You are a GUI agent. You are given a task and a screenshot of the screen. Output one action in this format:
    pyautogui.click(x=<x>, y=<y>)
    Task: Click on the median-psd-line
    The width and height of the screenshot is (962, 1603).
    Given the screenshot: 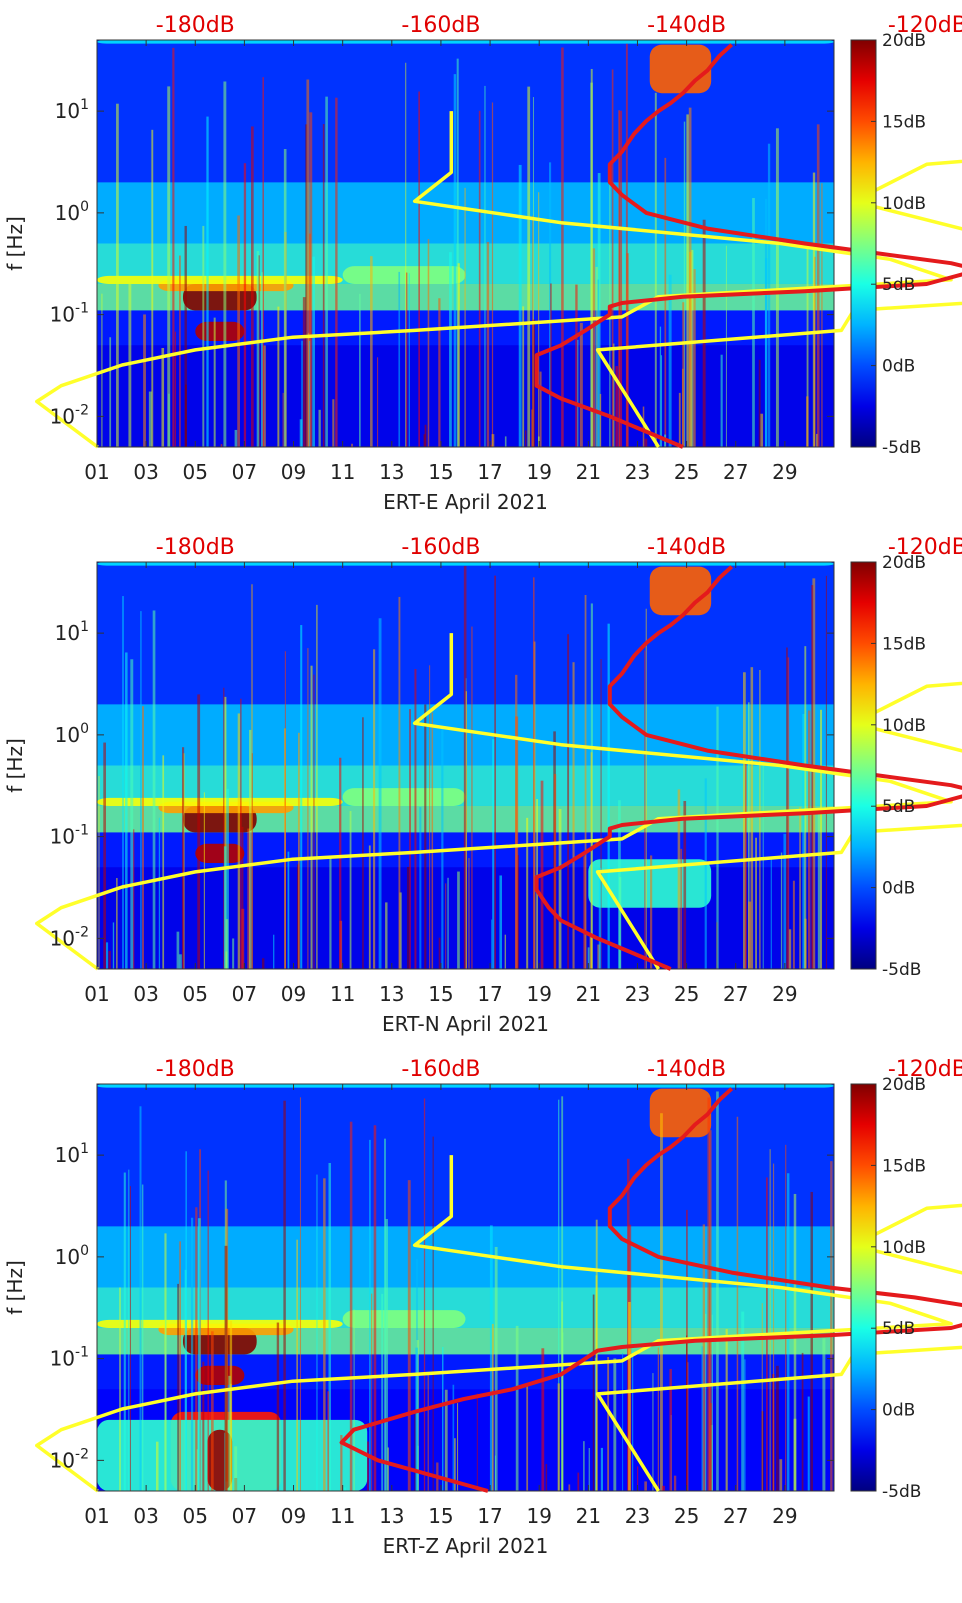 What is the action you would take?
    pyautogui.click(x=748, y=246)
    